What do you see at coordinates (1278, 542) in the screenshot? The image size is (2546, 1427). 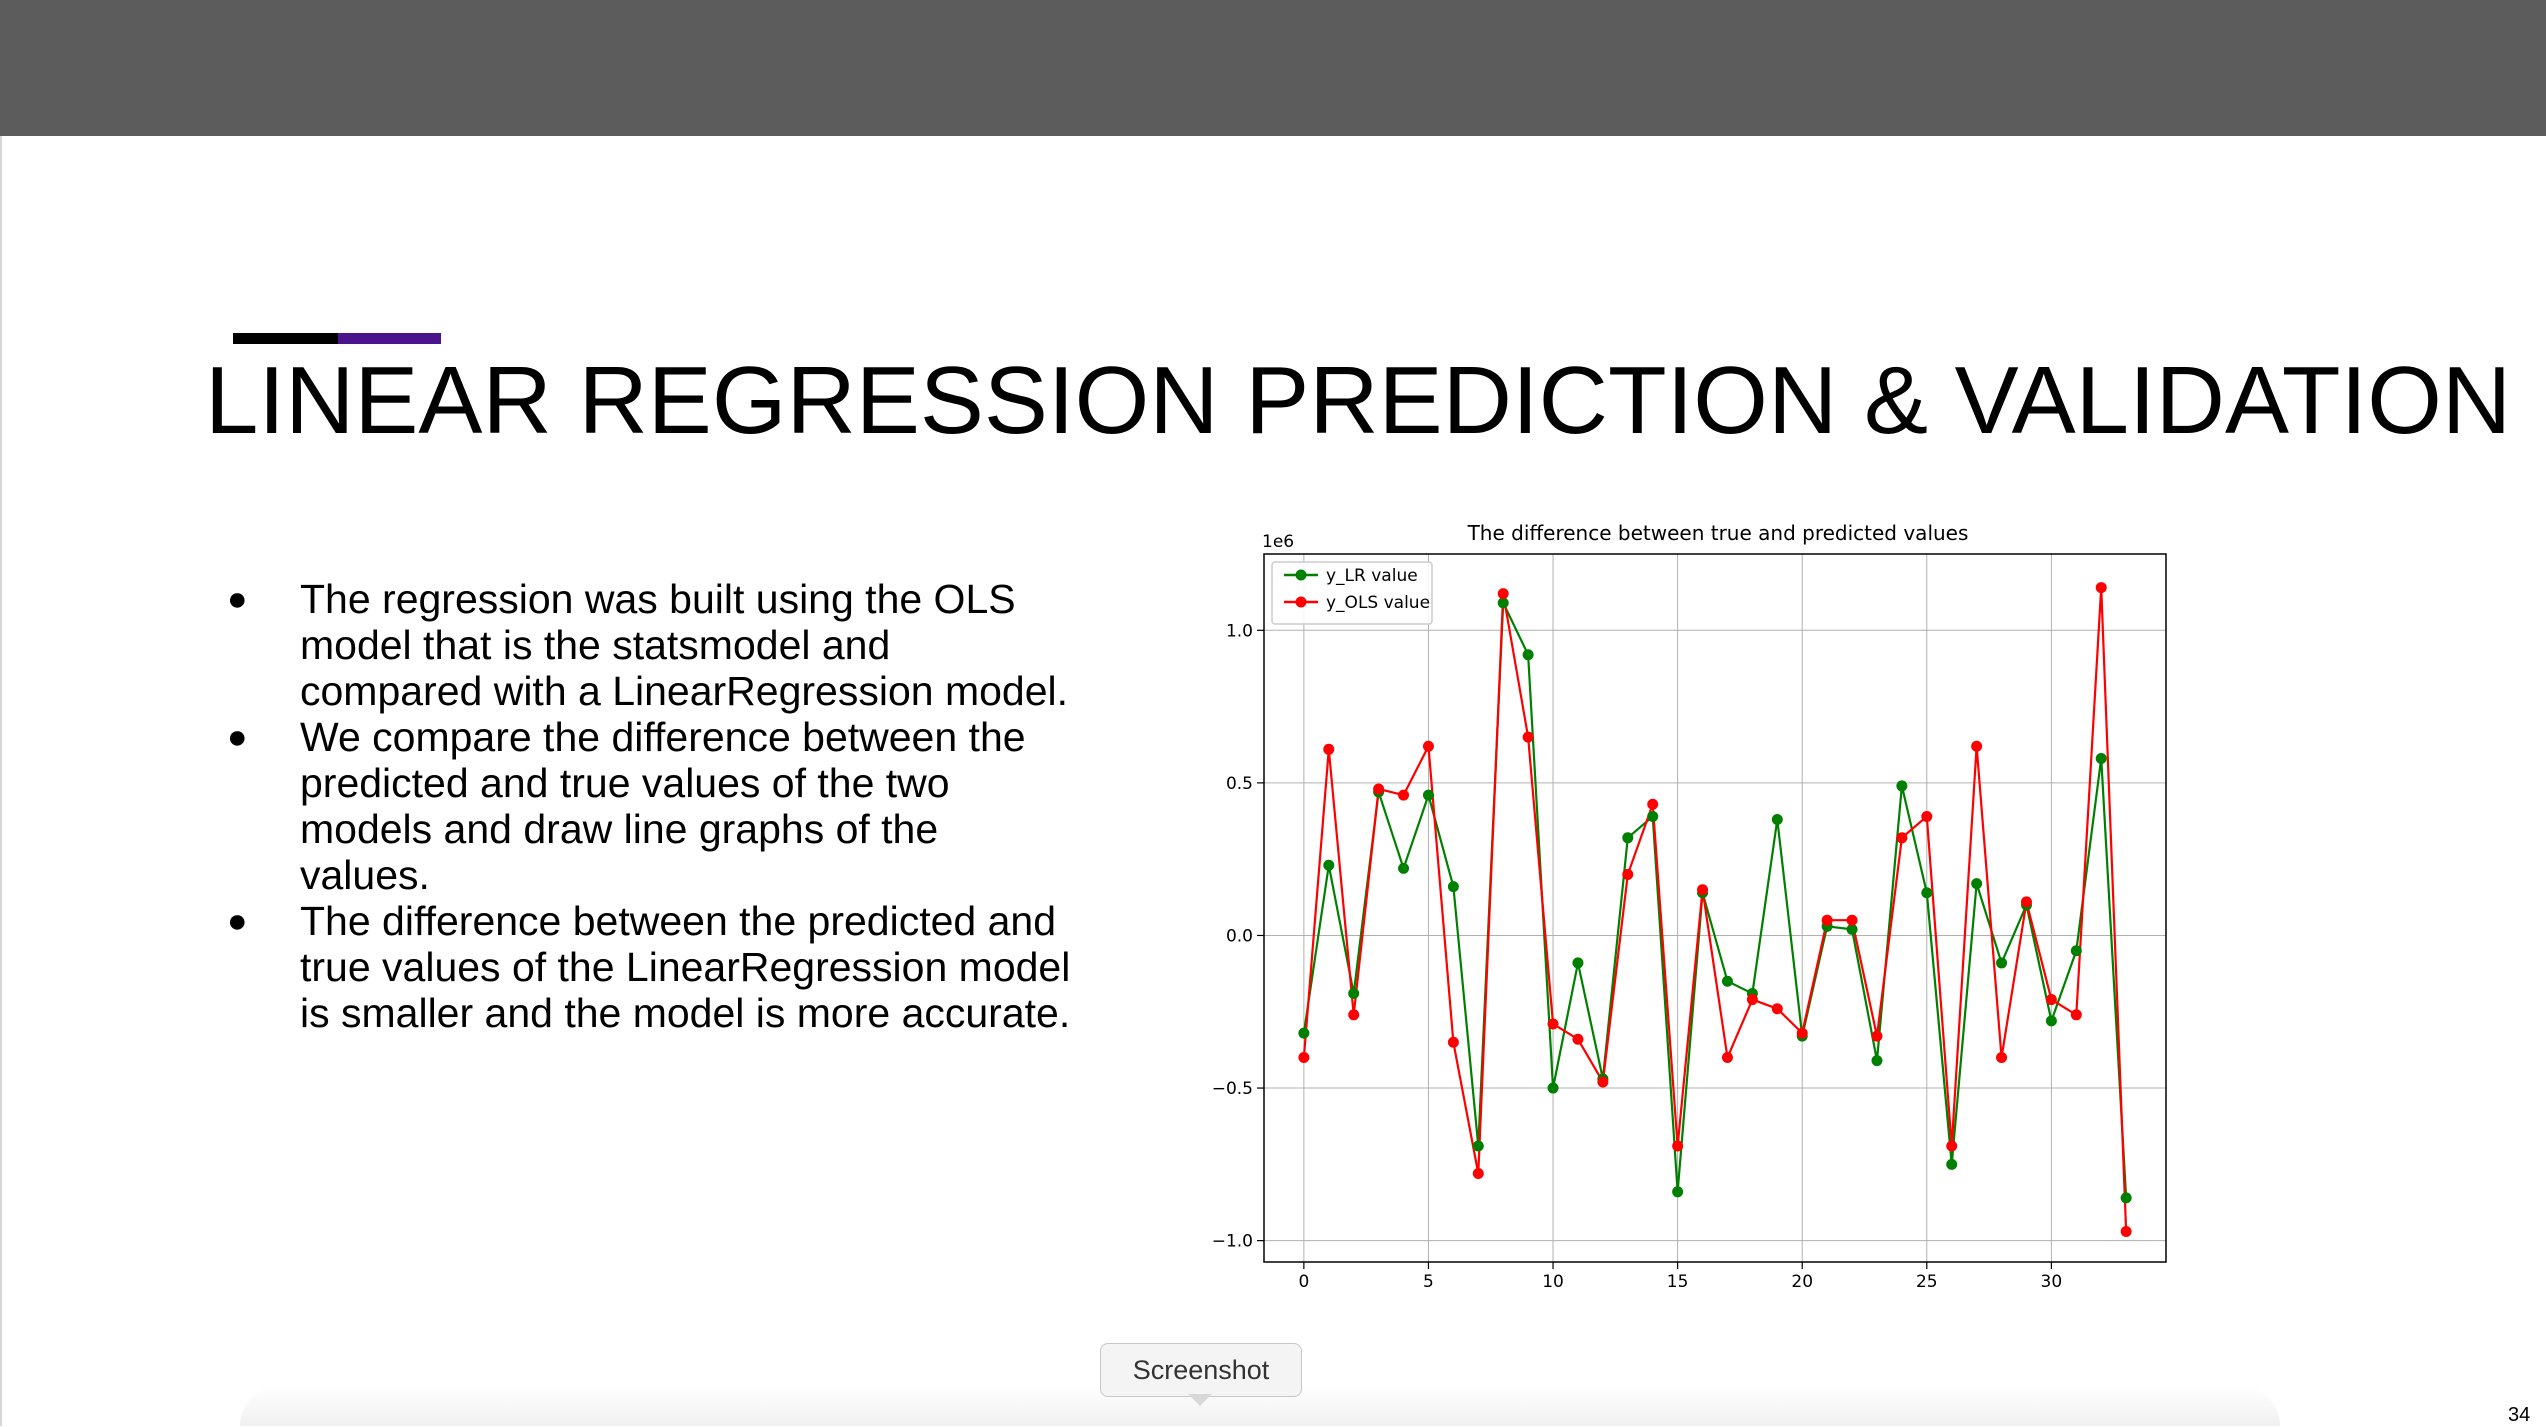 I see `y-offset-label: 1e6` at bounding box center [1278, 542].